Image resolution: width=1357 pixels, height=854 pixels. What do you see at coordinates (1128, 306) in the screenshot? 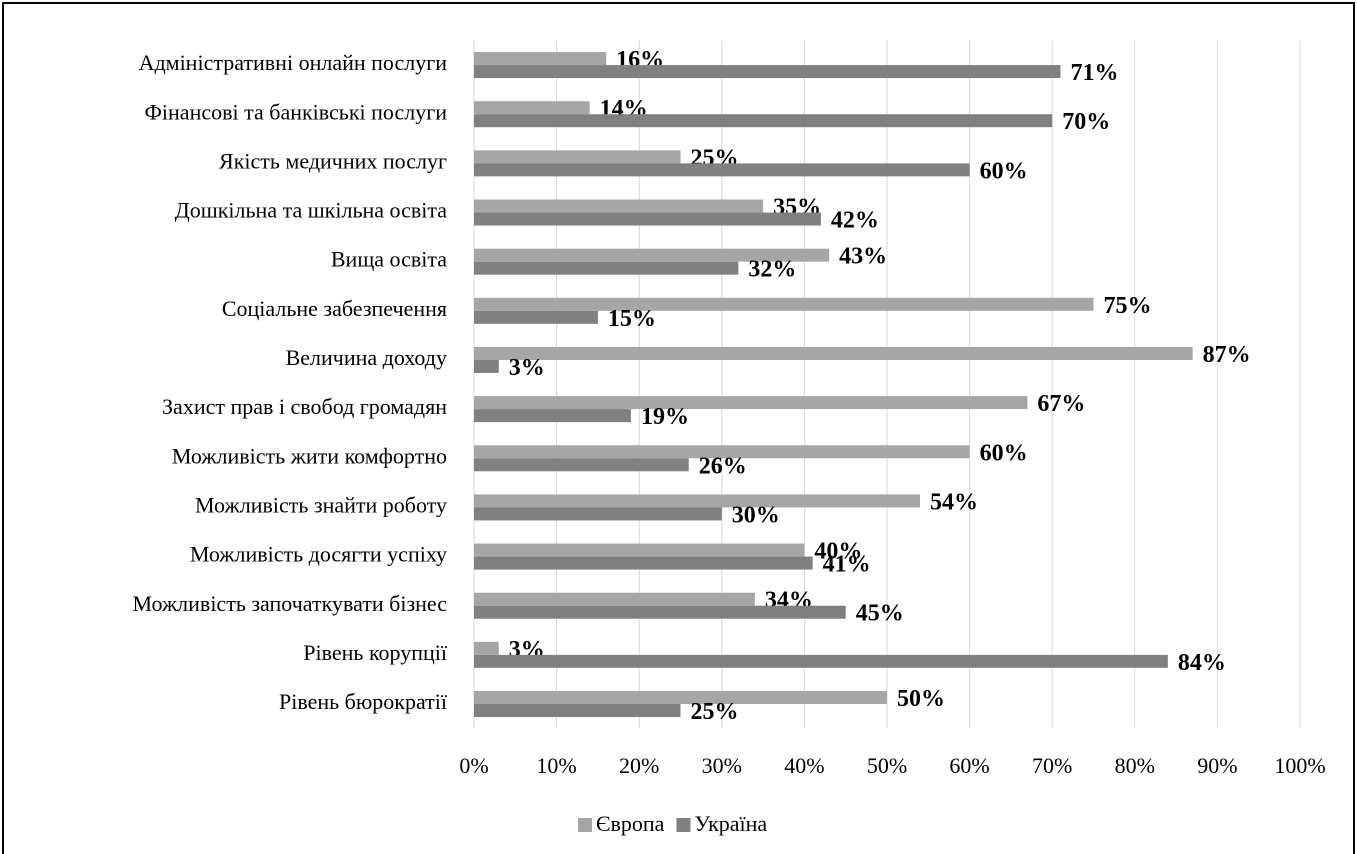
I see `data-label: 75%` at bounding box center [1128, 306].